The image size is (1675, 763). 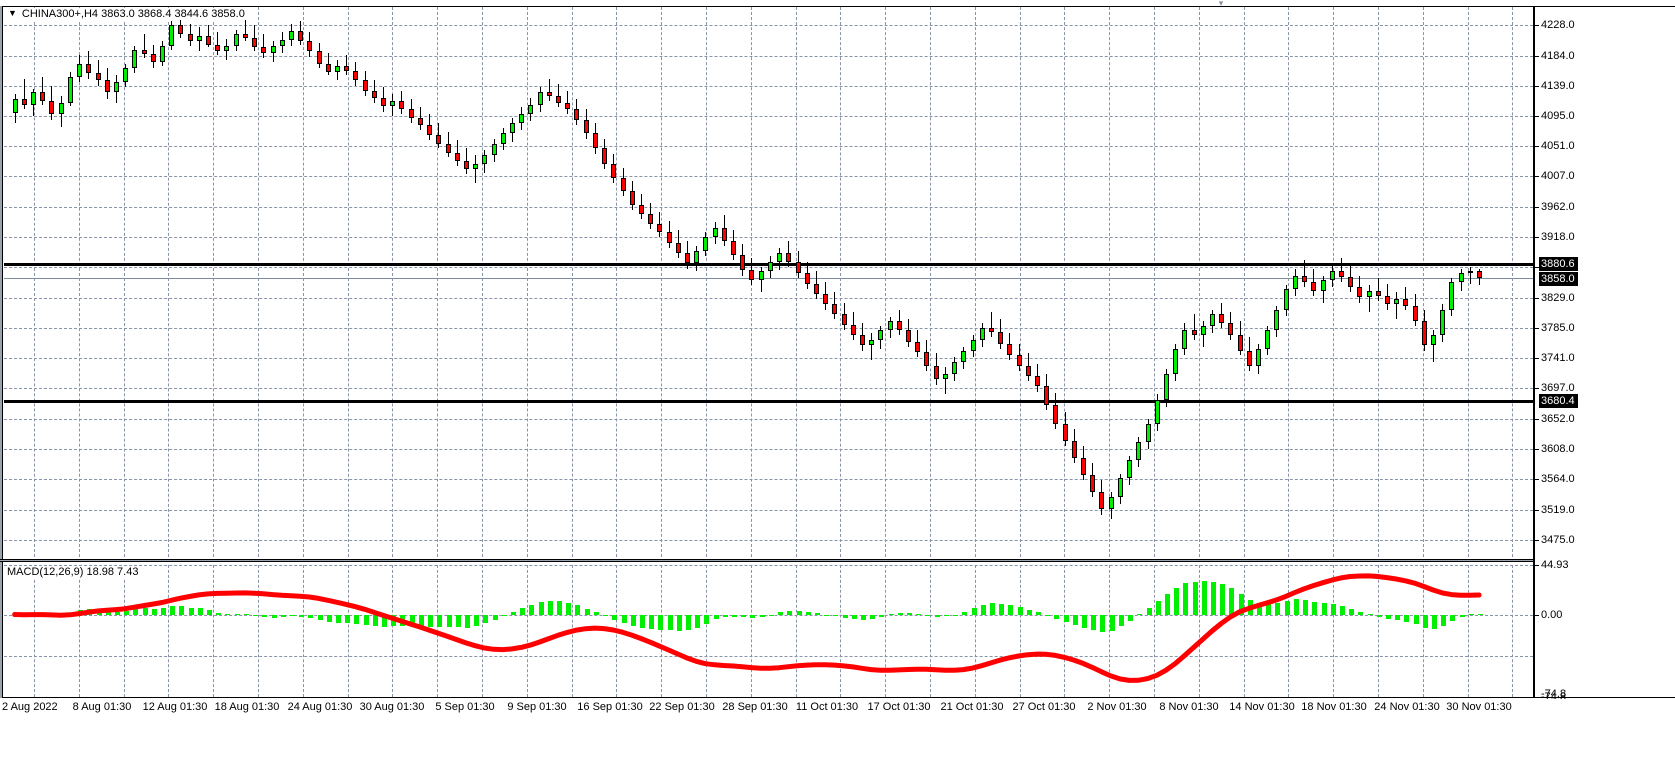 What do you see at coordinates (392, 707) in the screenshot?
I see `time-axis-label: 30 Aug 01:30` at bounding box center [392, 707].